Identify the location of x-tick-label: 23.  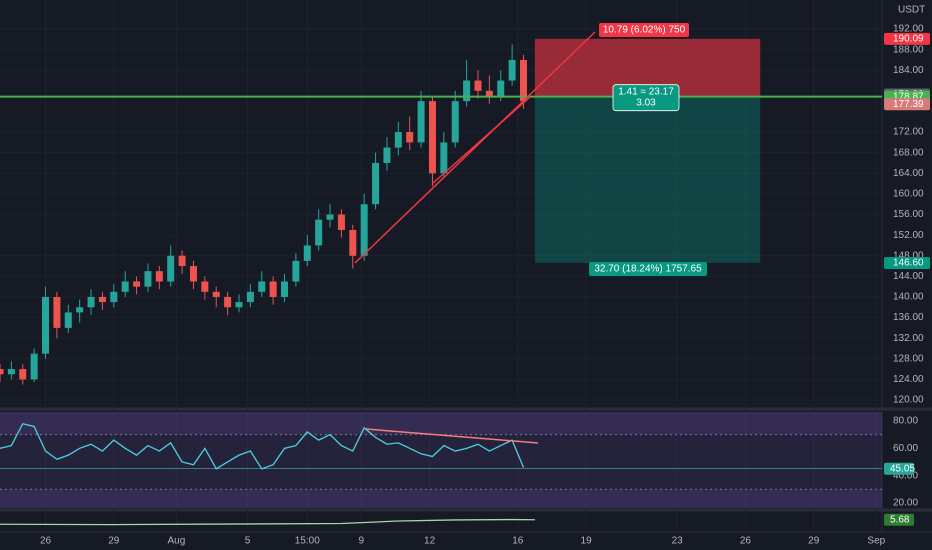
(678, 541).